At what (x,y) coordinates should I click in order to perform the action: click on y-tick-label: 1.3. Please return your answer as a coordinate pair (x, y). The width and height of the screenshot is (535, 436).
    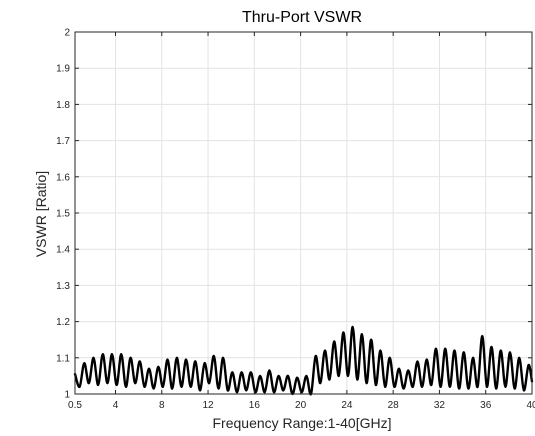
    Looking at the image, I should click on (63, 286).